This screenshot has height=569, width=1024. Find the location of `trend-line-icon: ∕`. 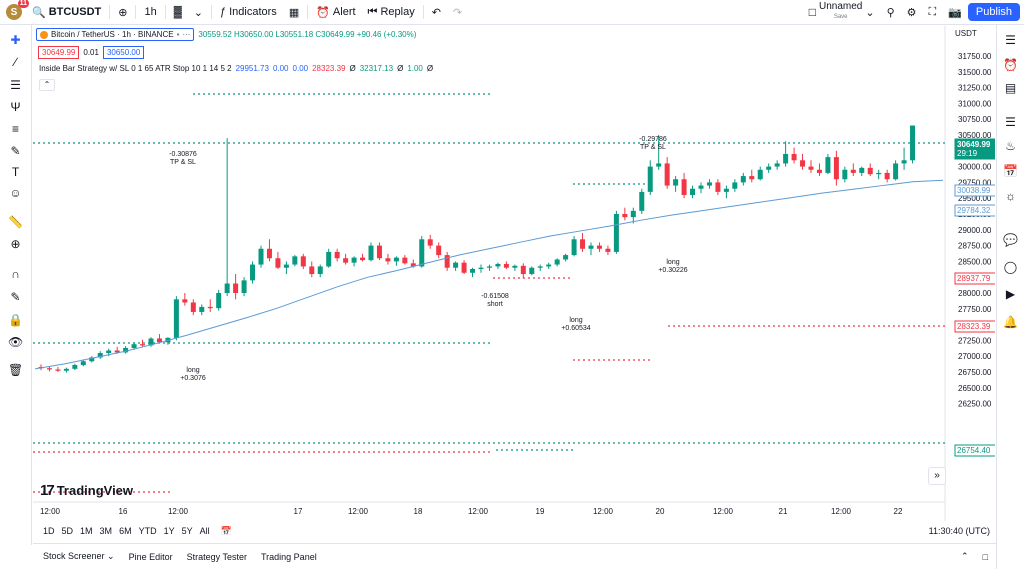

trend-line-icon: ∕ is located at coordinates (15, 62).